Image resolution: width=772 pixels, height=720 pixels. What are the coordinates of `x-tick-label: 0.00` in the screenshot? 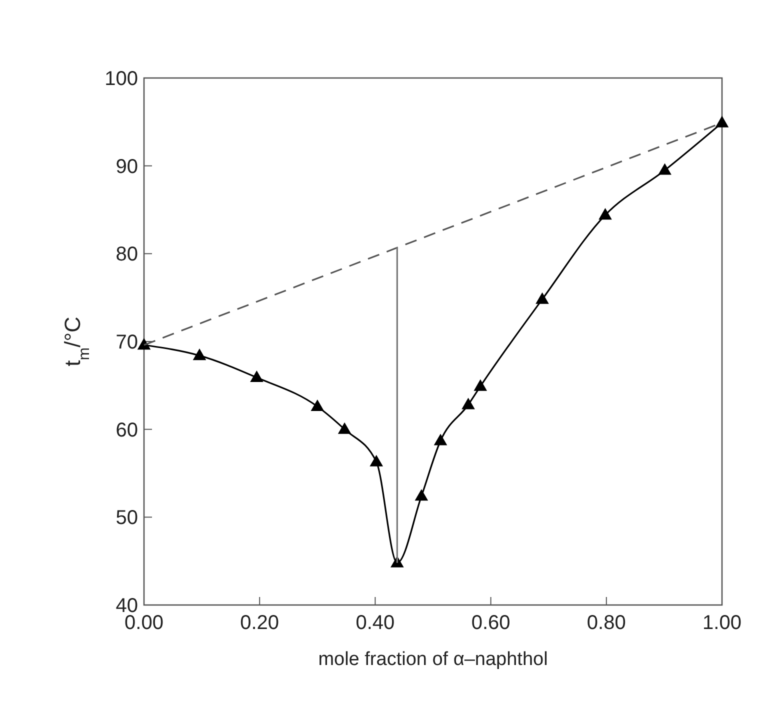 It's located at (144, 623).